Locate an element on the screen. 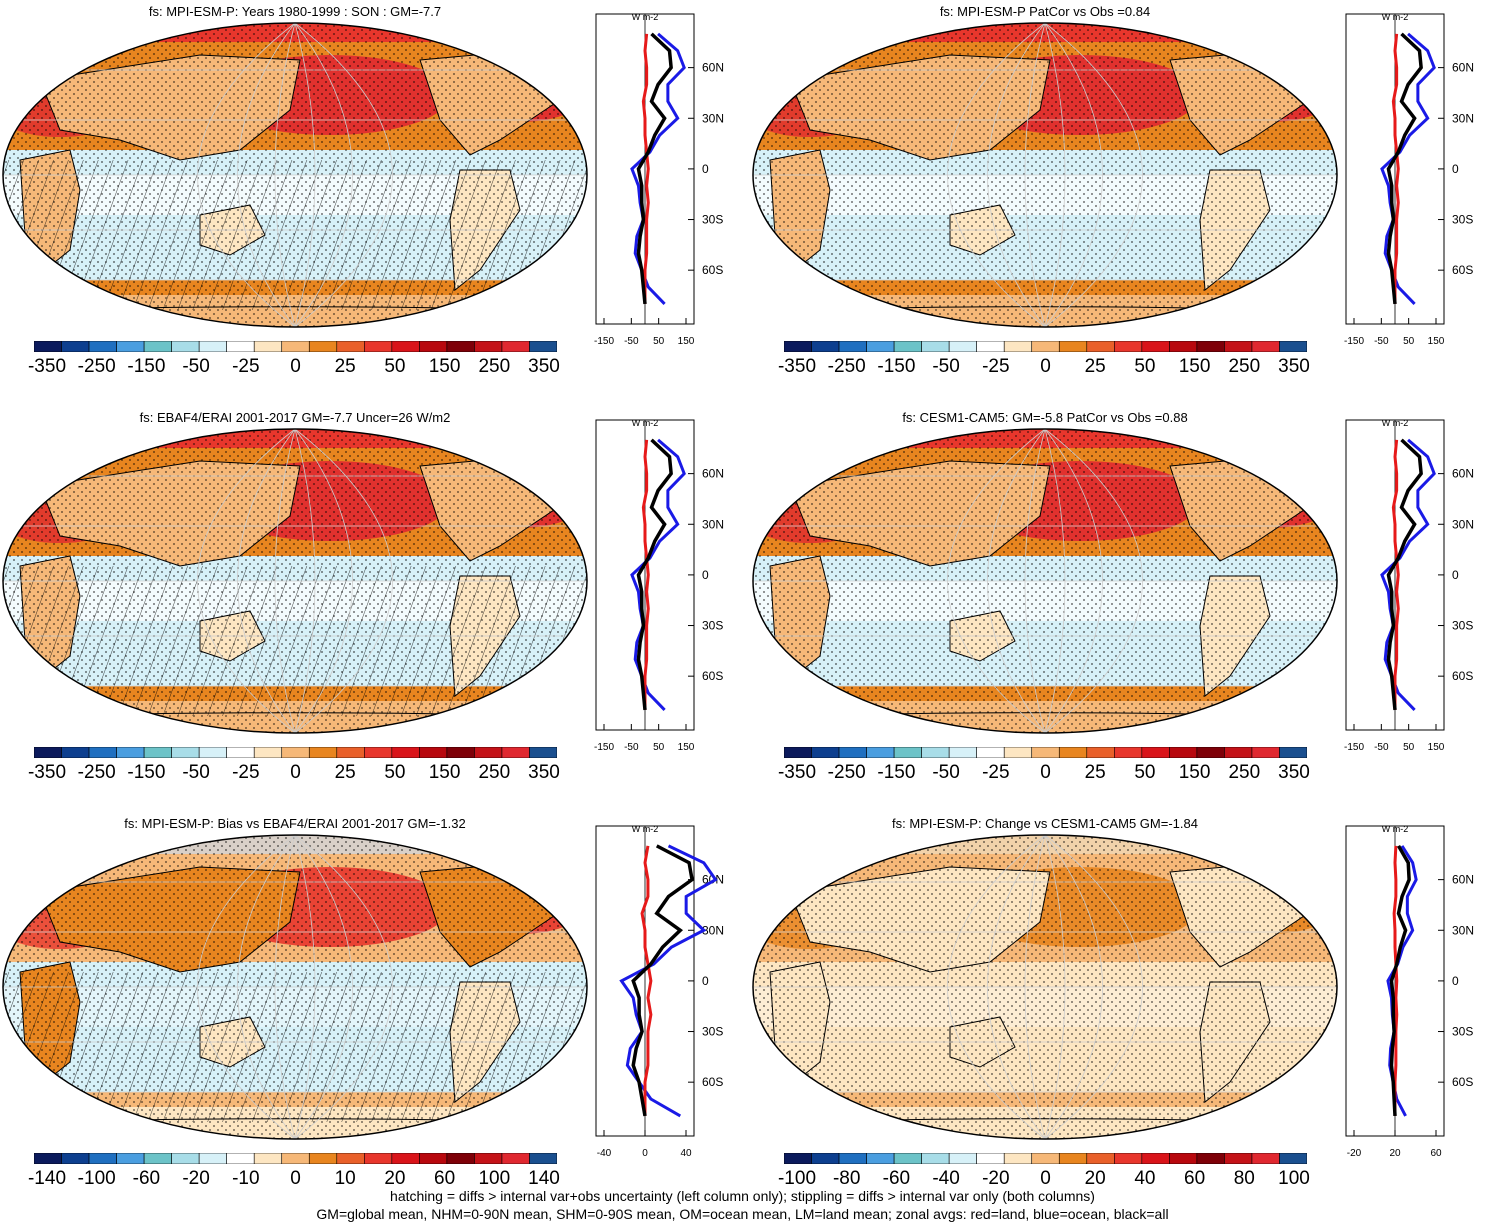 Image resolution: width=1485 pixels, height=1223 pixels. colorbar-labels-2: -350 -250 -150 -50 -25 0 25 50 150 250 350 is located at coordinates (1044, 368).